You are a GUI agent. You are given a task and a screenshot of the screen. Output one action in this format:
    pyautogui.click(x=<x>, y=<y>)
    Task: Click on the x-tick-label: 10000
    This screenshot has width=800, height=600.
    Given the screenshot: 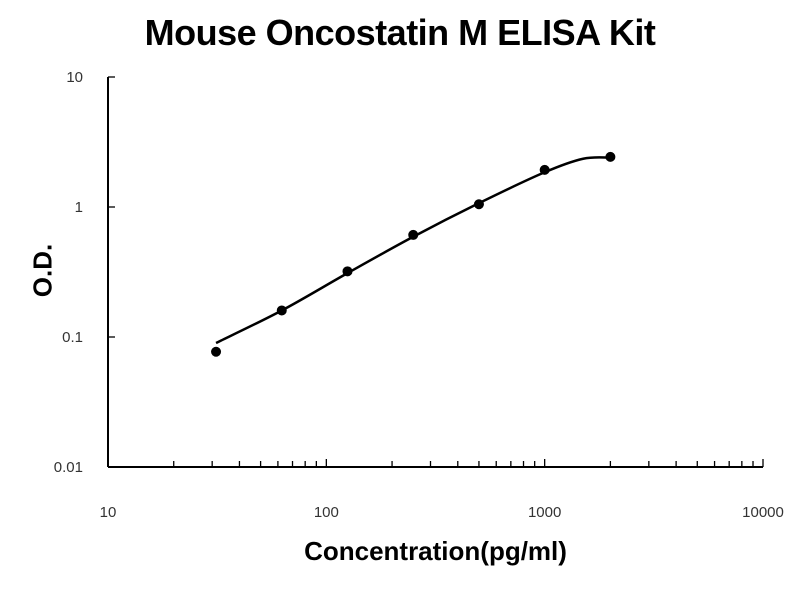 What is the action you would take?
    pyautogui.click(x=763, y=512)
    